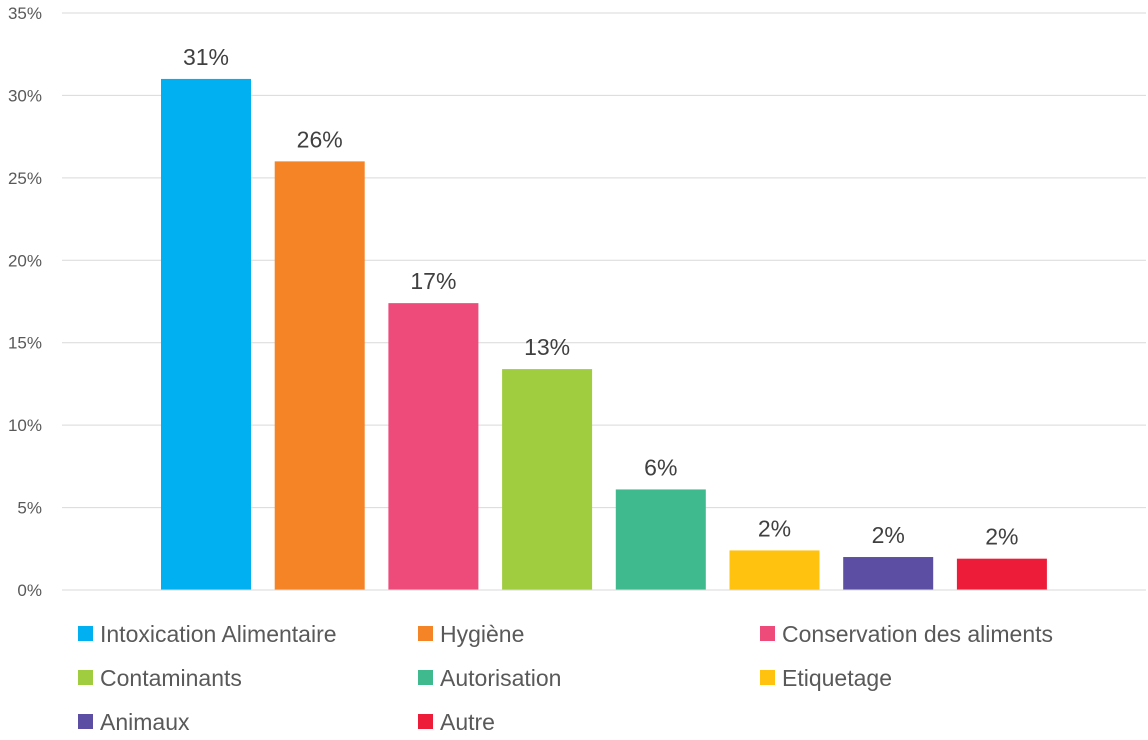 The image size is (1148, 740). Describe the element at coordinates (660, 467) in the screenshot. I see `data-label: 6%` at that location.